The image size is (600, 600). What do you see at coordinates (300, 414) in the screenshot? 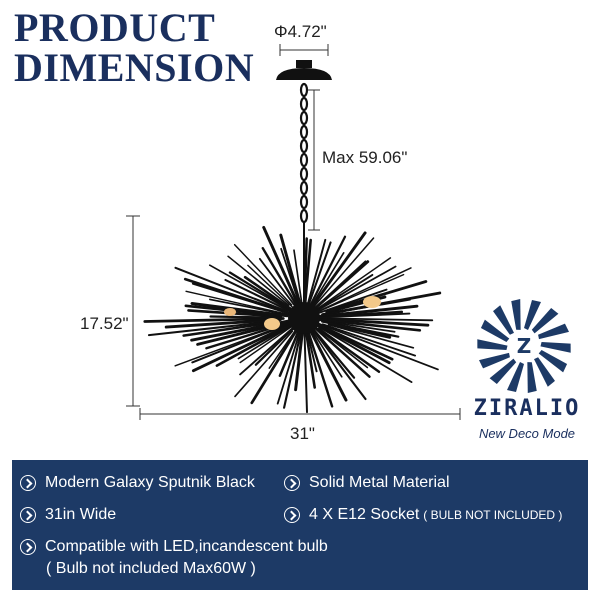
I see `width-marker` at bounding box center [300, 414].